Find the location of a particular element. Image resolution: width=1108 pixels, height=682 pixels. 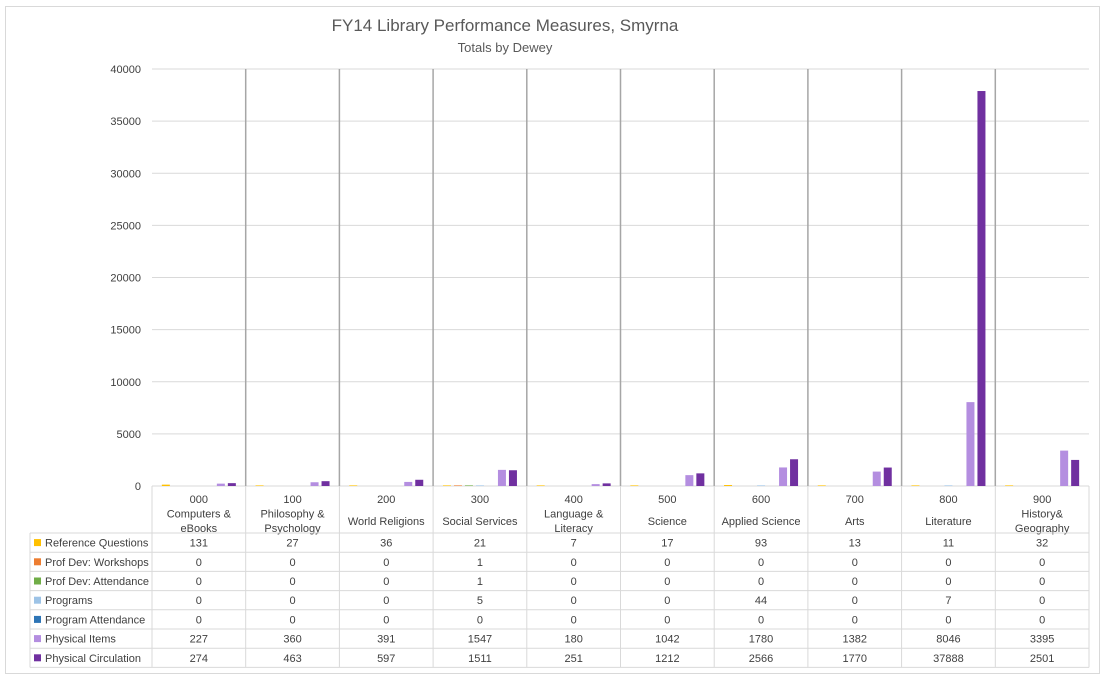

data-label: 44 is located at coordinates (761, 601).